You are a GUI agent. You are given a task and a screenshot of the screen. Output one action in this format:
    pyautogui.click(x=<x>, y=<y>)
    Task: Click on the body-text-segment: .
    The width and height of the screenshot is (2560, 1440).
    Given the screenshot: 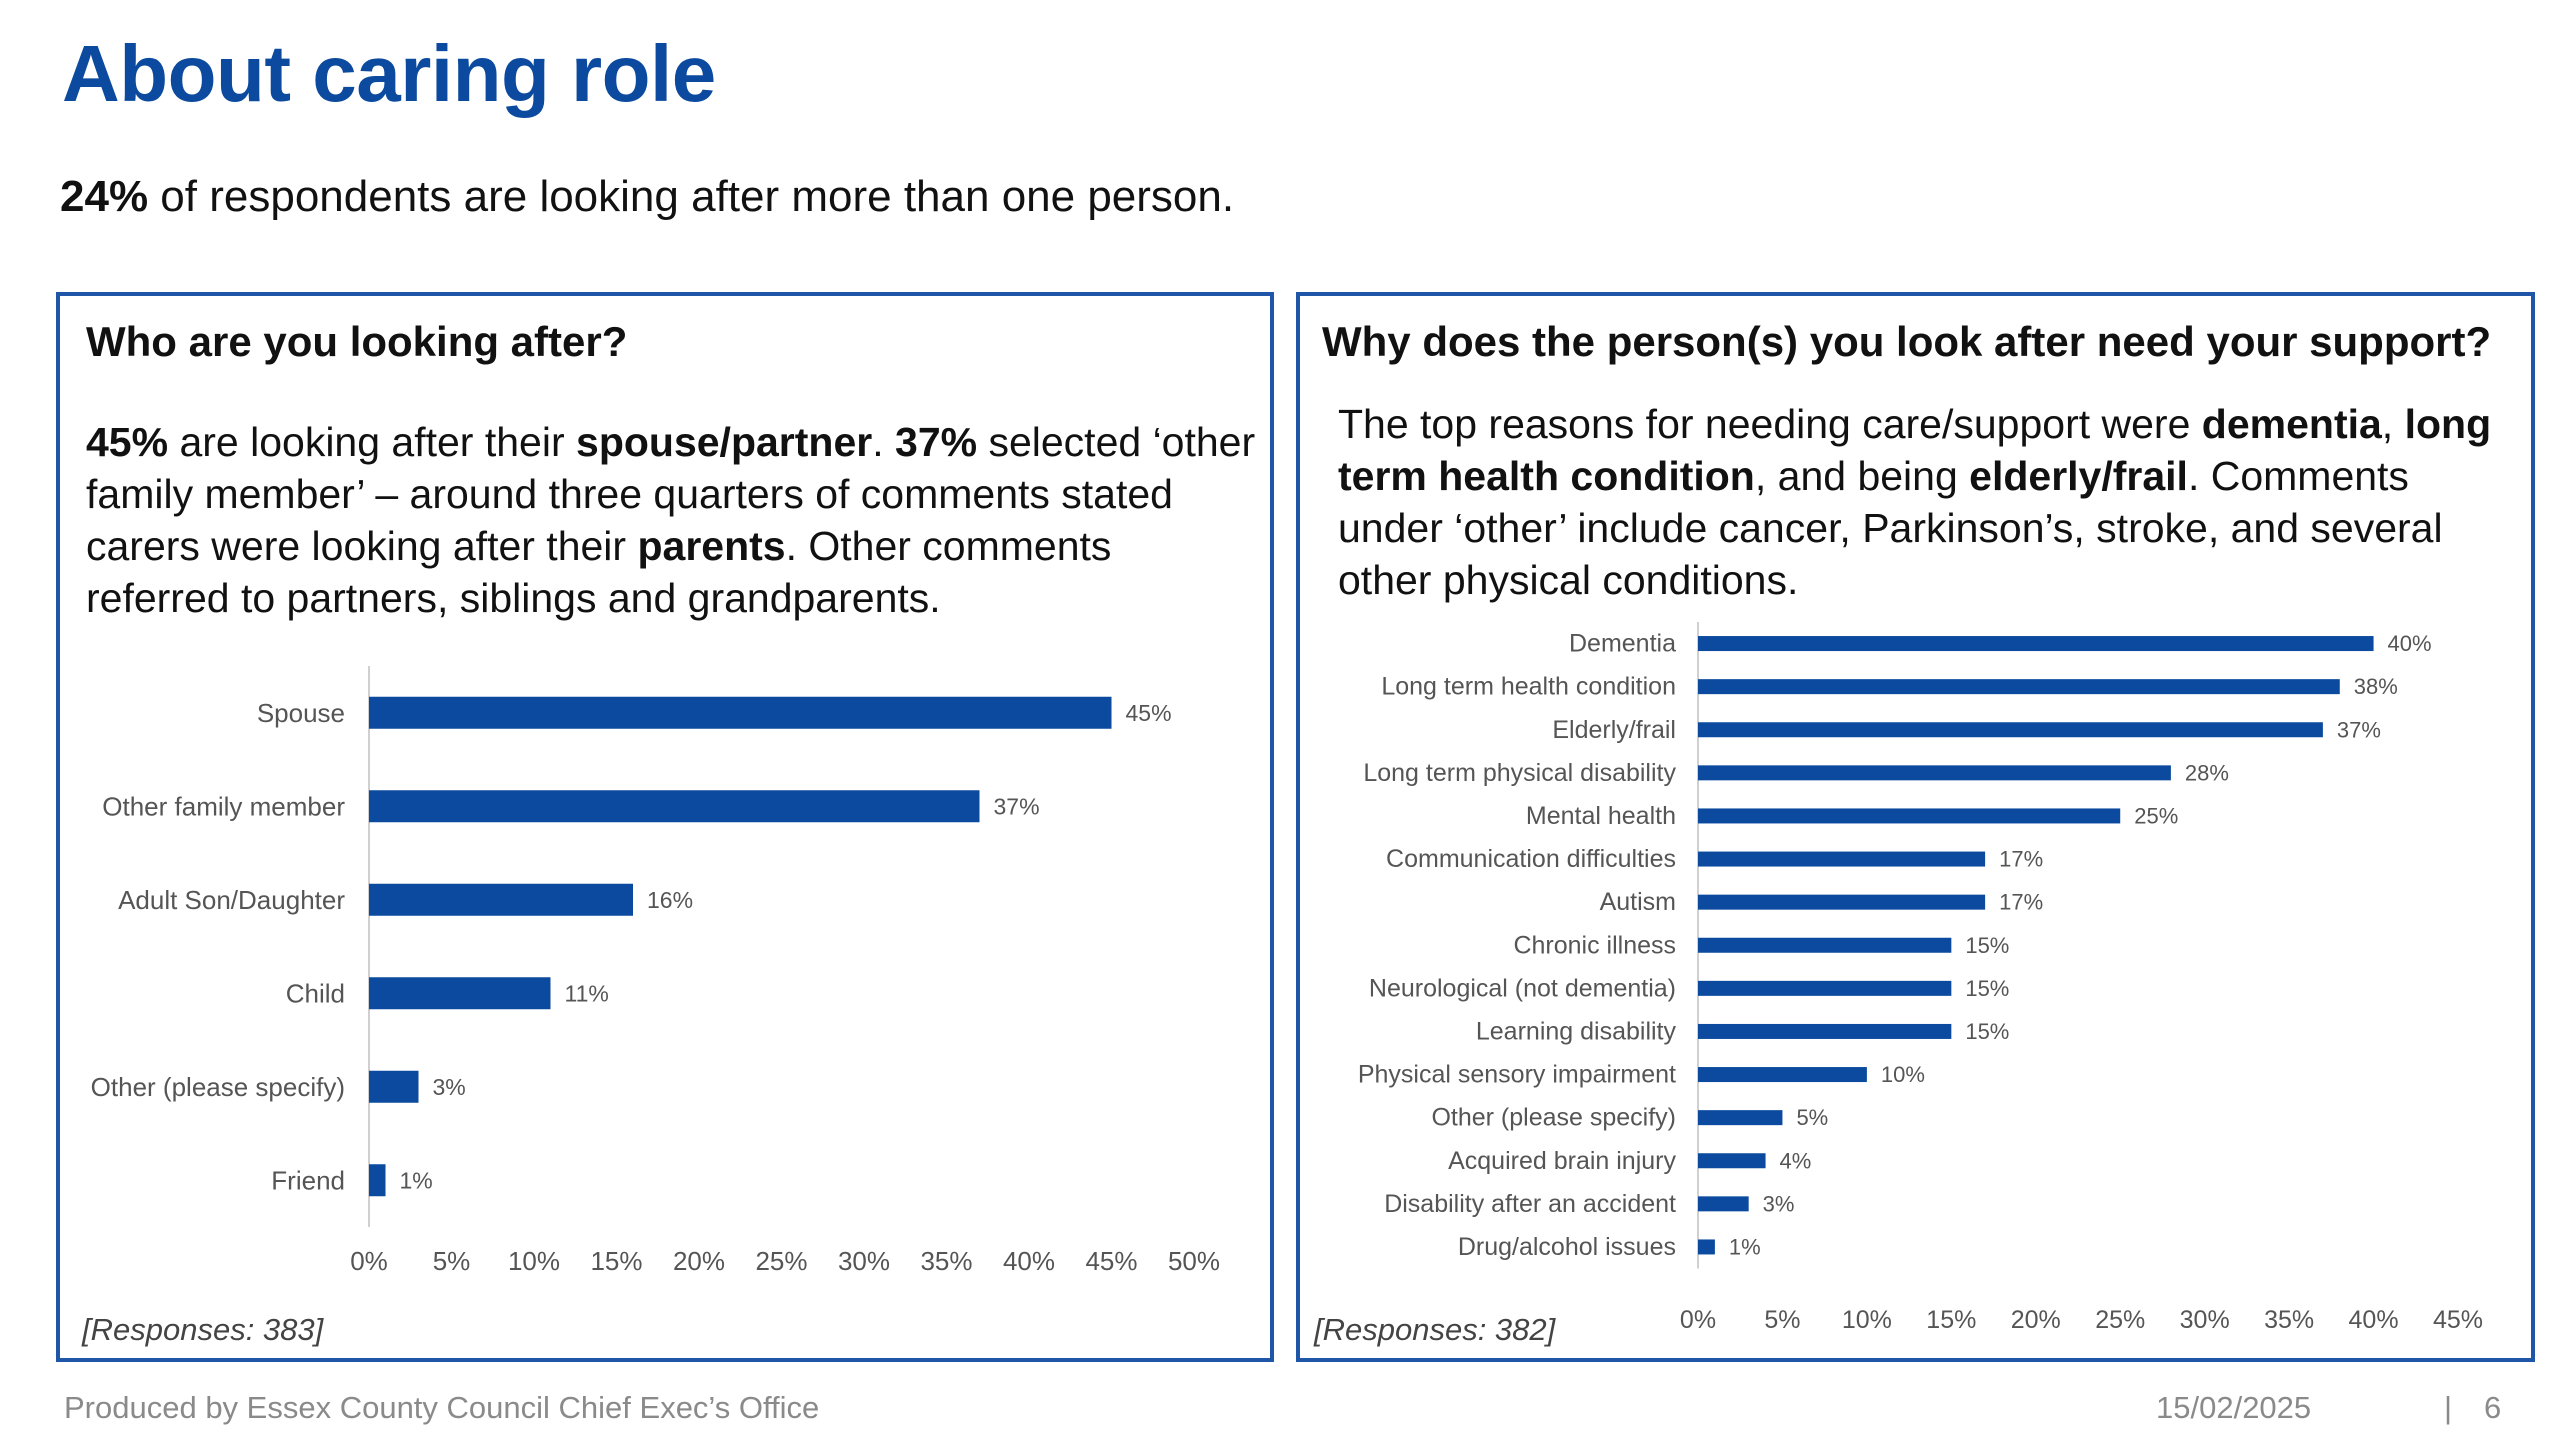 What is the action you would take?
    pyautogui.click(x=884, y=442)
    